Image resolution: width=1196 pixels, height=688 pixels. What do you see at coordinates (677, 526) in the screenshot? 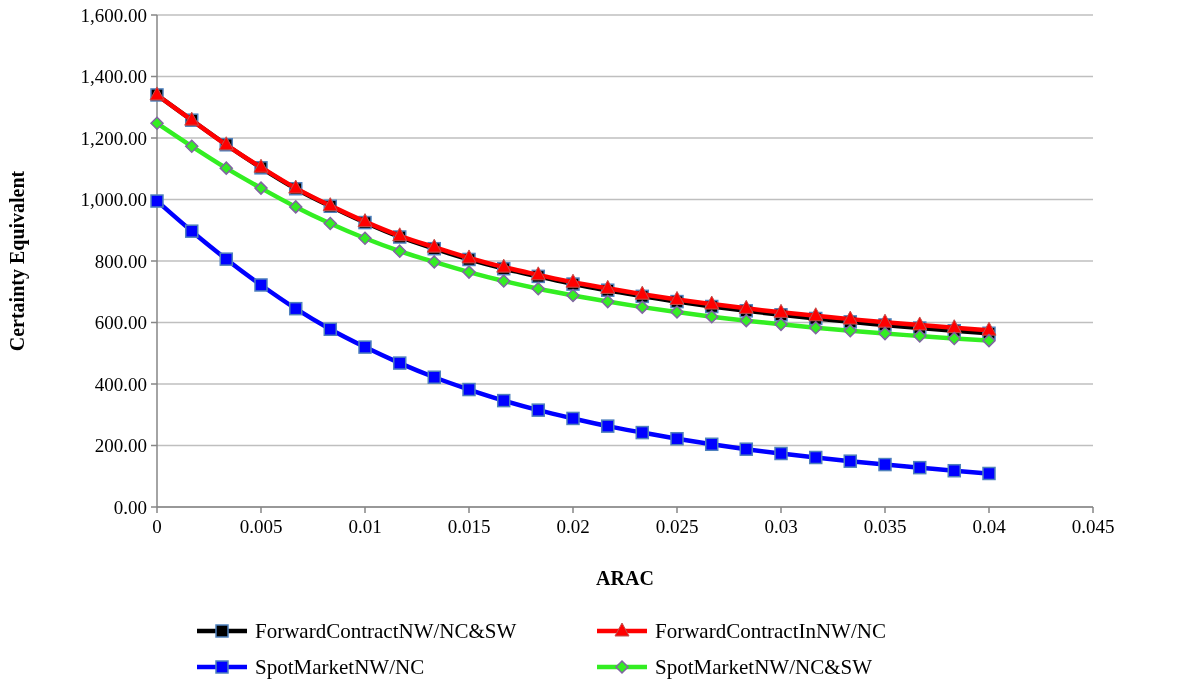
I see `x-tick-label: 0.025` at bounding box center [677, 526].